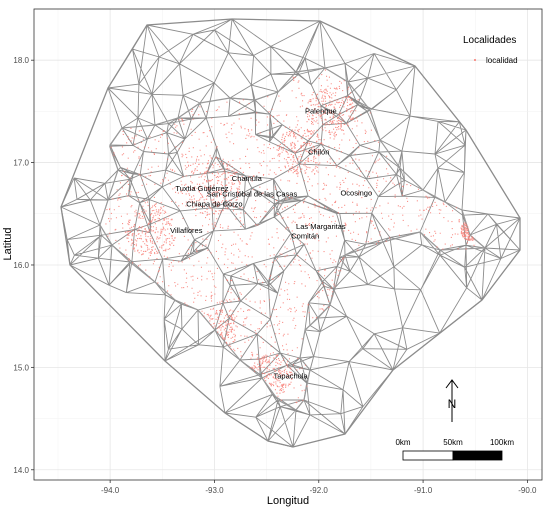 Image resolution: width=546 pixels, height=517 pixels. I want to click on locality-label: San Cristóbal de las Casas, so click(252, 193).